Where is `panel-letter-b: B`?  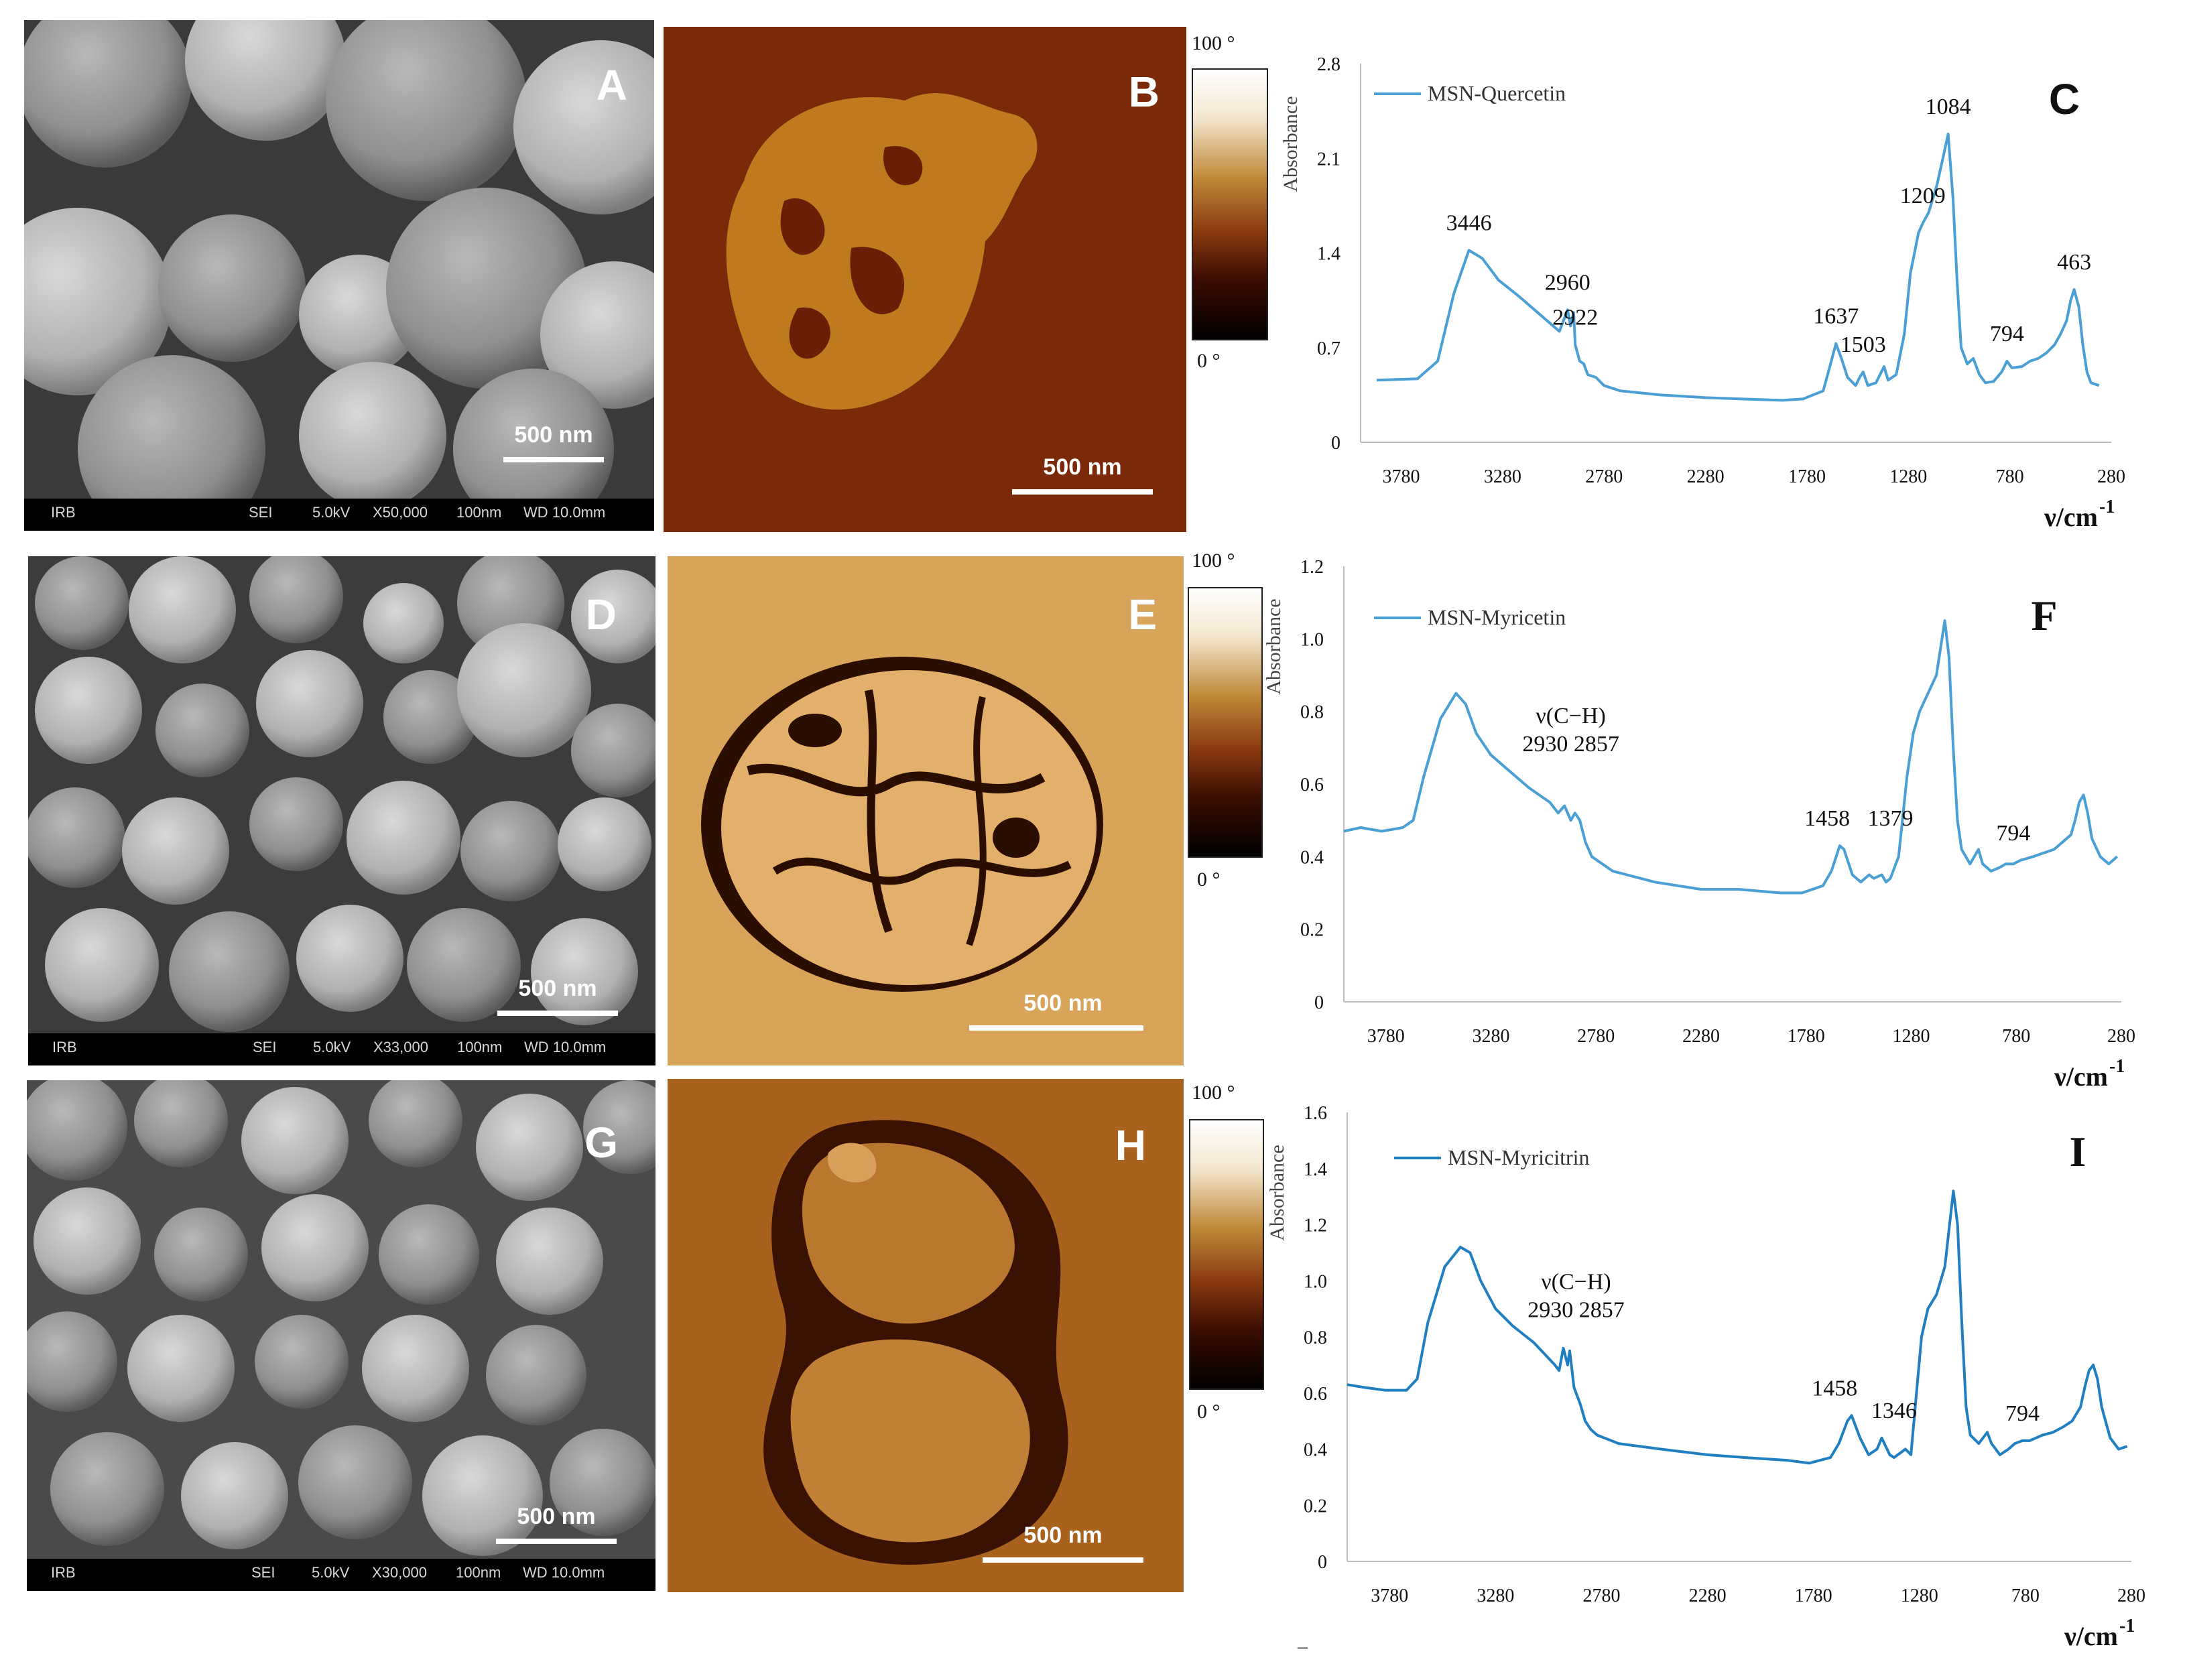 panel-letter-b: B is located at coordinates (1144, 92).